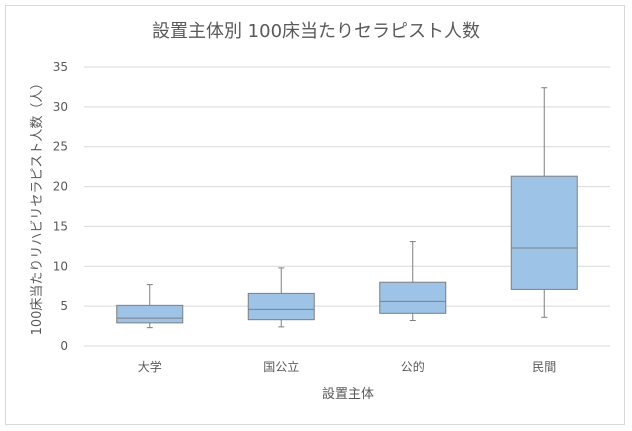 This screenshot has width=632, height=431. Describe the element at coordinates (281, 366) in the screenshot. I see `x-tick-label-2: 国公立` at that location.